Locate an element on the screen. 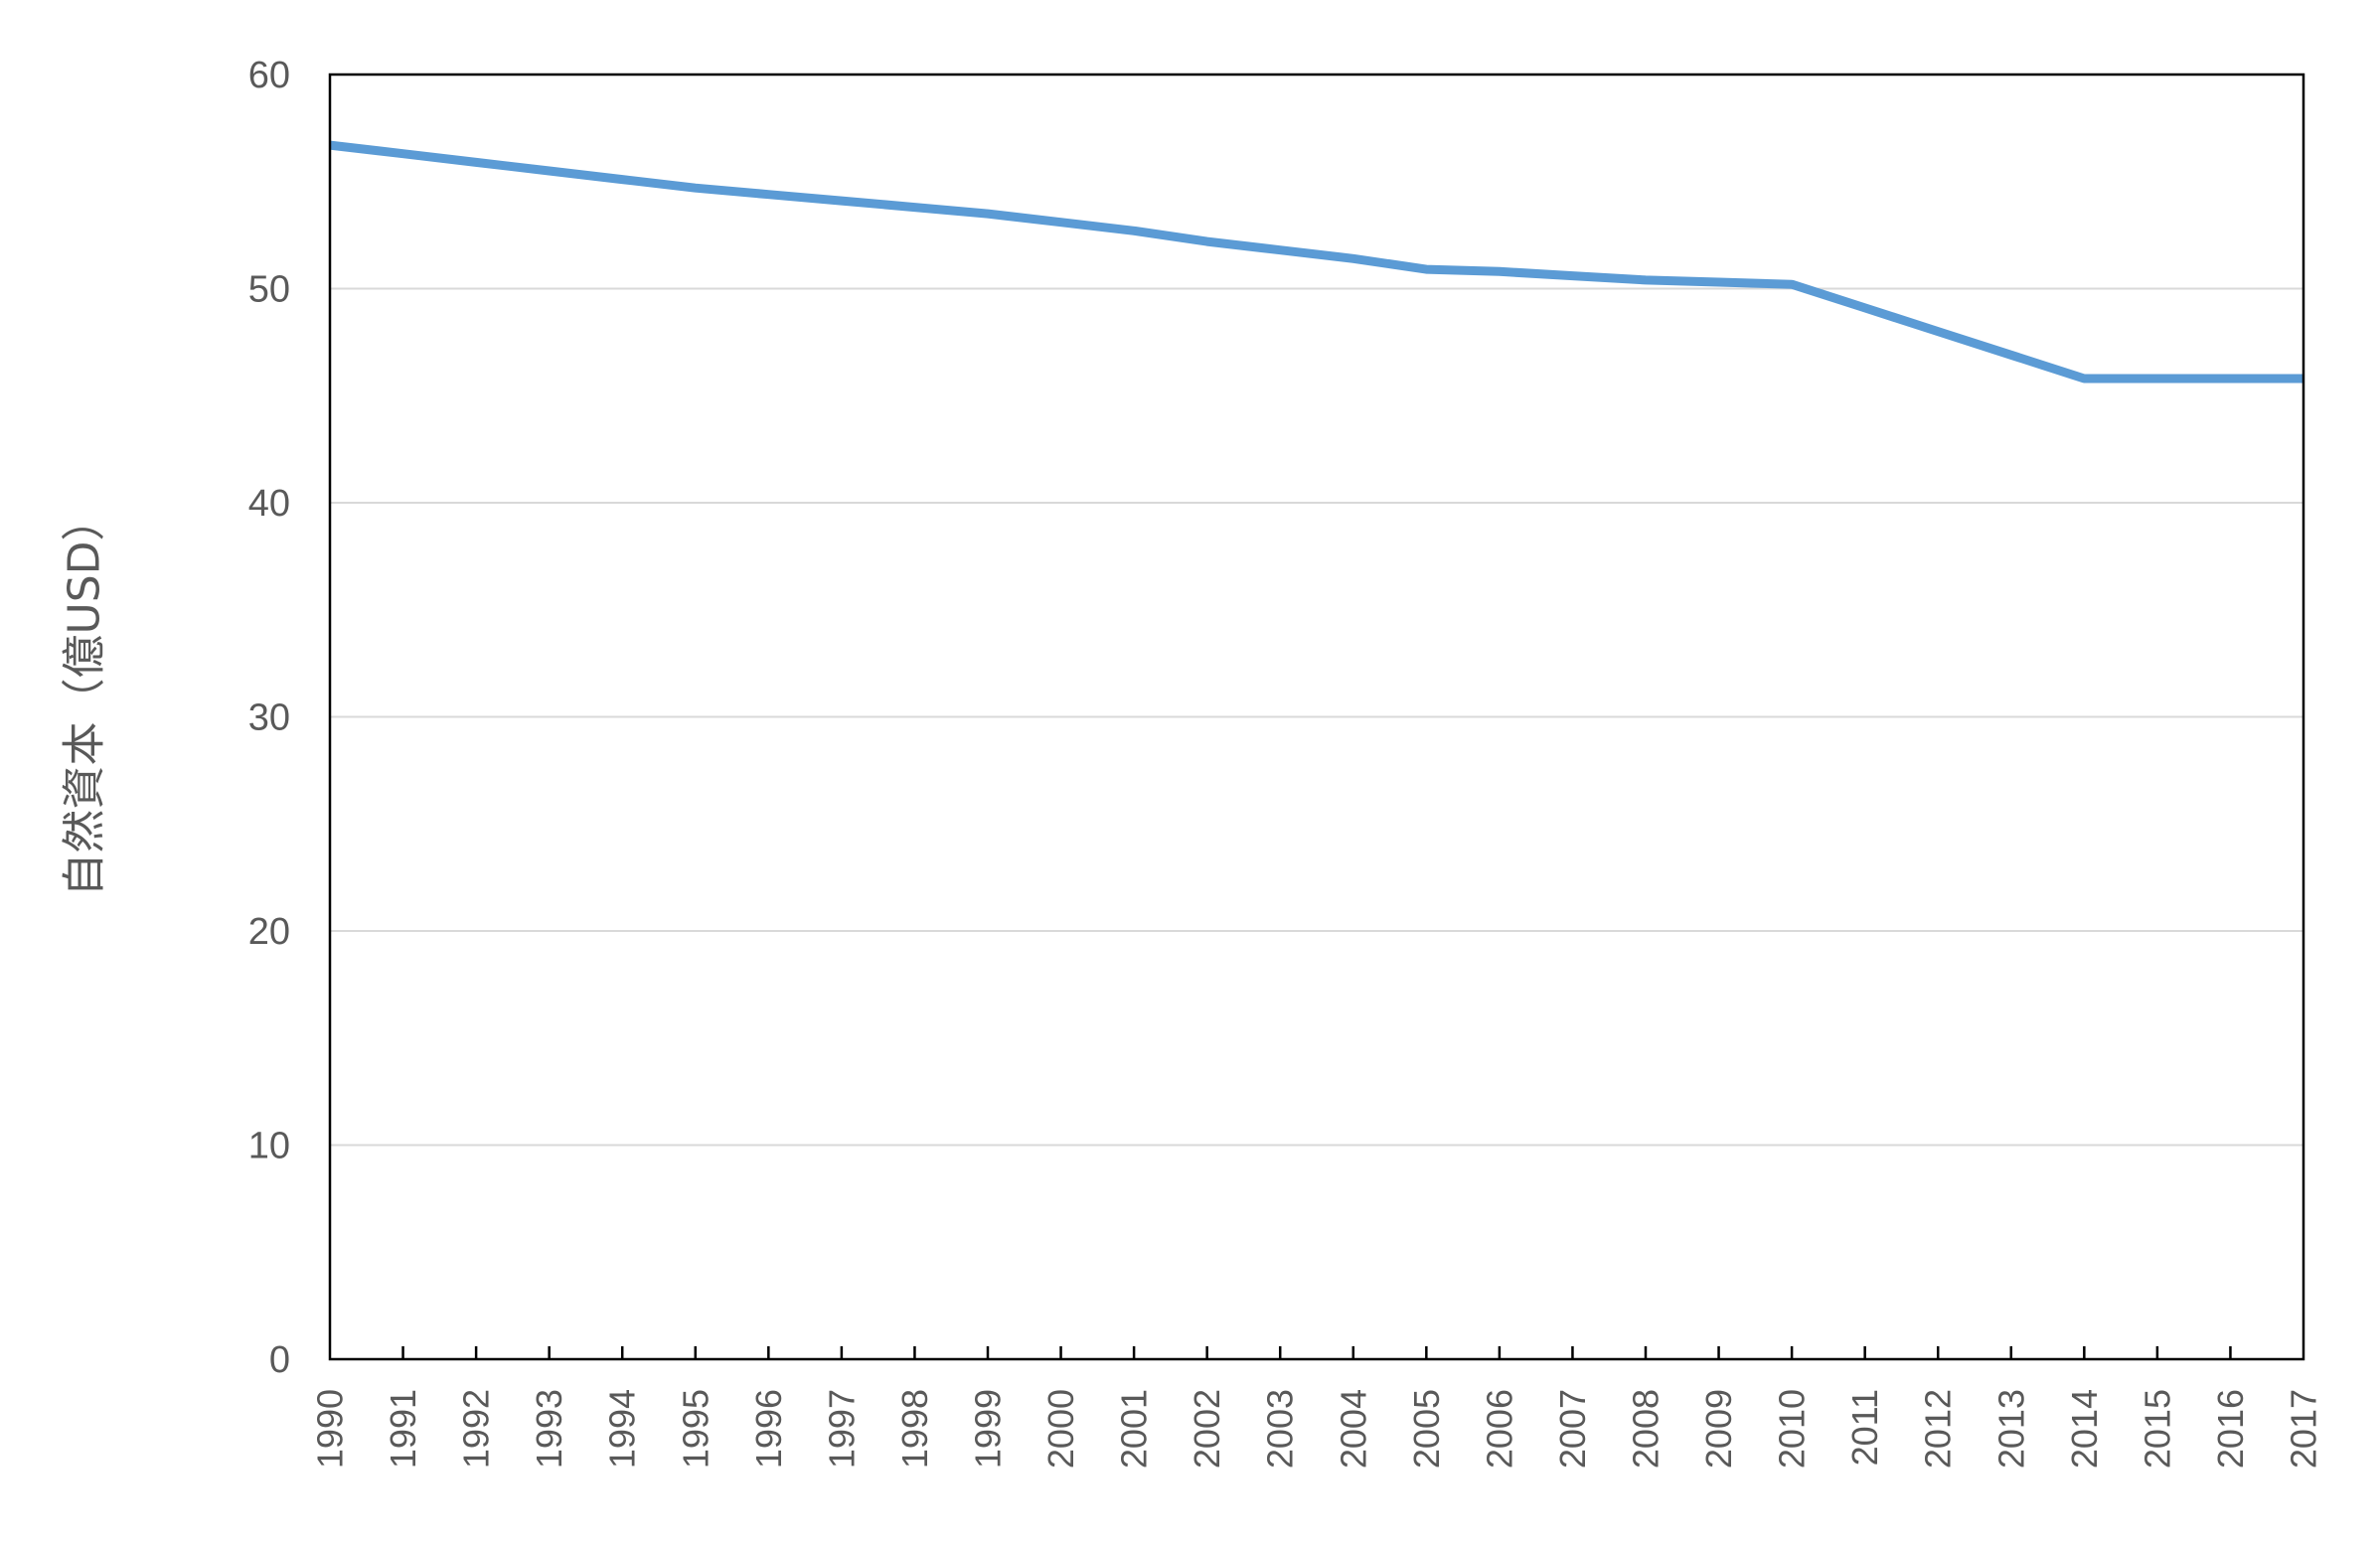 Image resolution: width=2380 pixels, height=1545 pixels. x-tick-label-1997: 1997 is located at coordinates (842, 1428).